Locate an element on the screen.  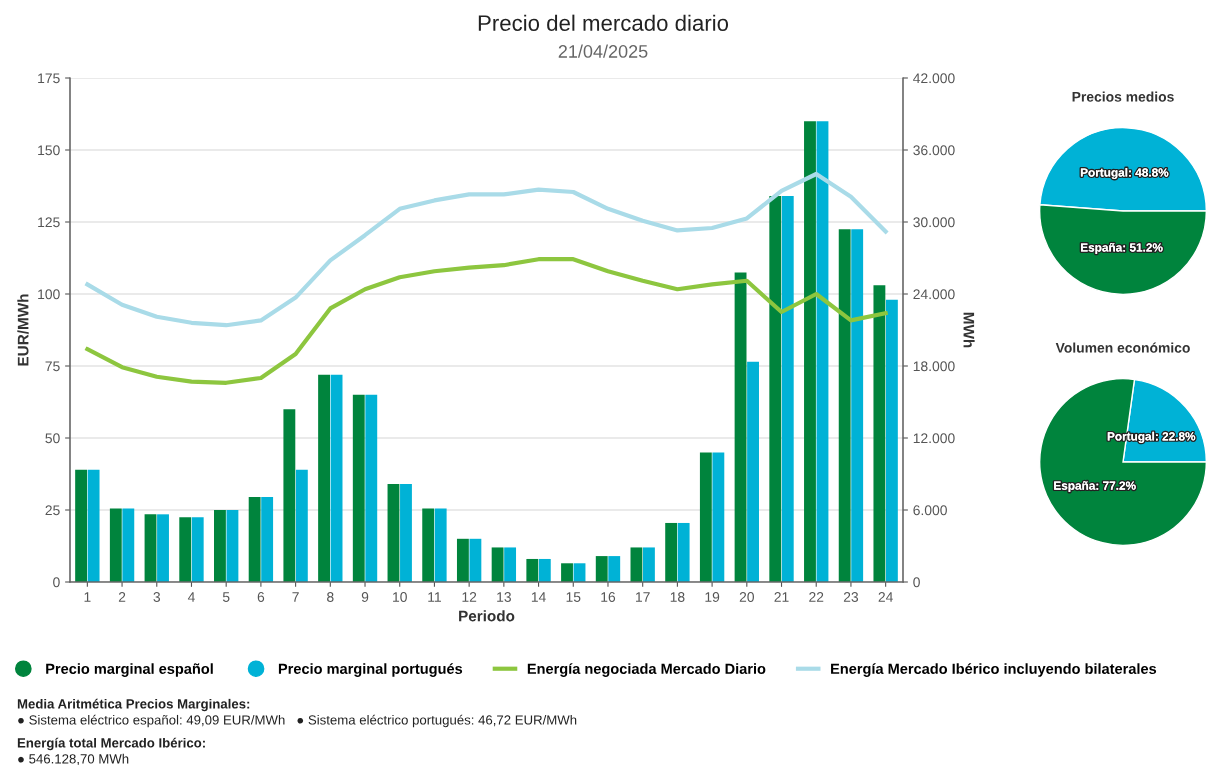
y-tick-label: 0 is located at coordinates (56, 582).